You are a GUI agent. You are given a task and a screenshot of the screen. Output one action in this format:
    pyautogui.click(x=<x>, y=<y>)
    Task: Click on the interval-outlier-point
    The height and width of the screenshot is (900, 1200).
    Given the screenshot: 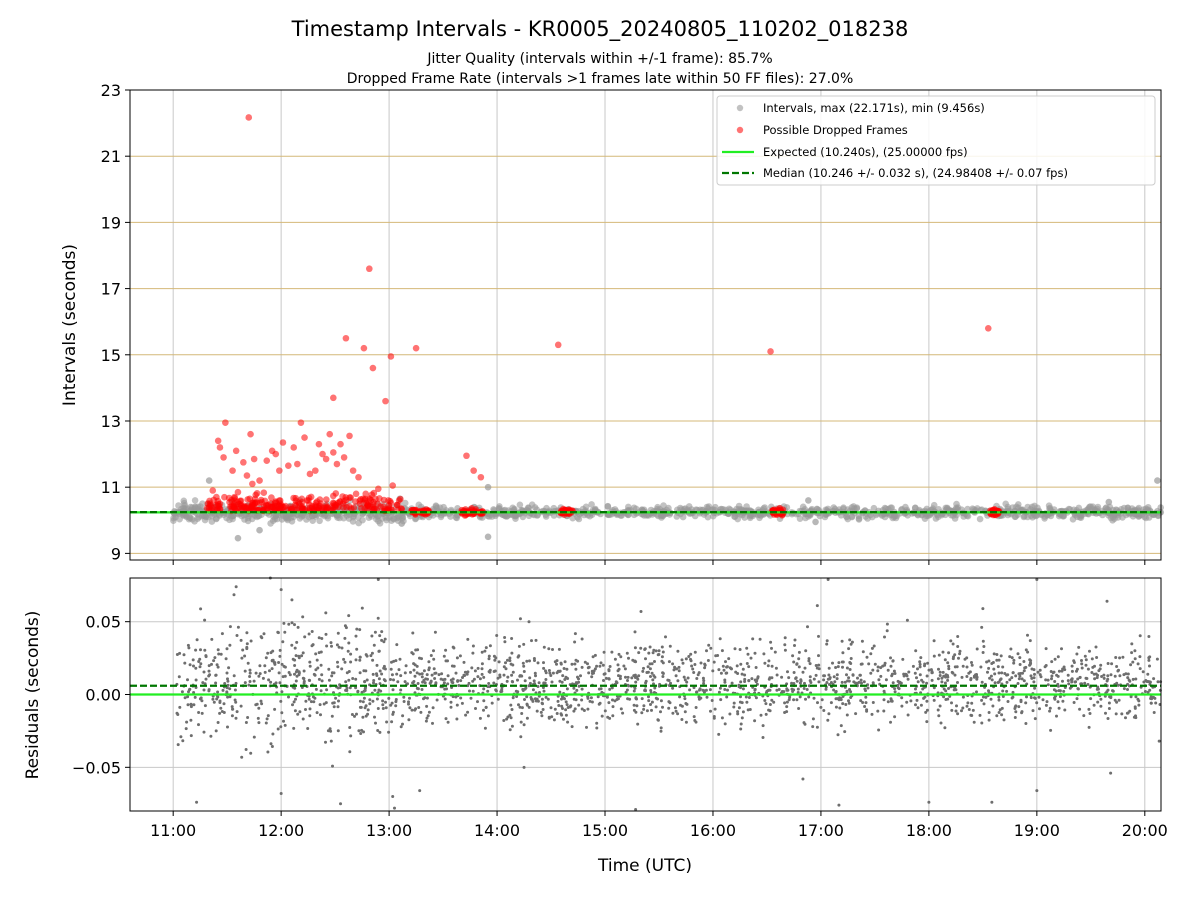 What is the action you would take?
    pyautogui.click(x=209, y=480)
    